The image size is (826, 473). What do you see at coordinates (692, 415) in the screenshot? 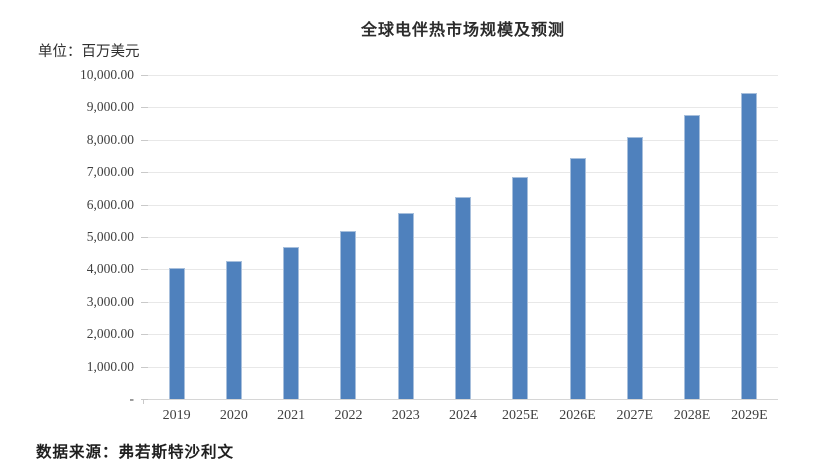
I see `x-tick-label: 2028E` at bounding box center [692, 415].